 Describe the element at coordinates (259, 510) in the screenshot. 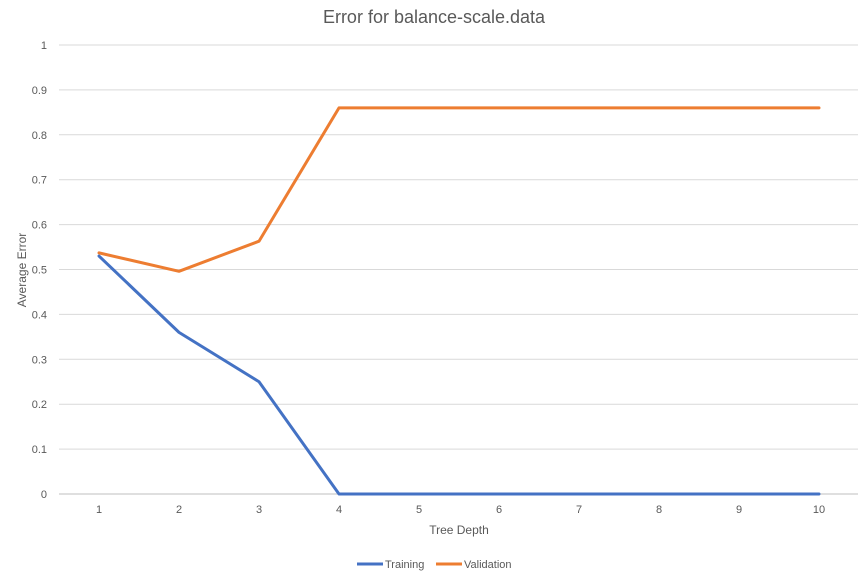

I see `x-tick-label: 3` at that location.